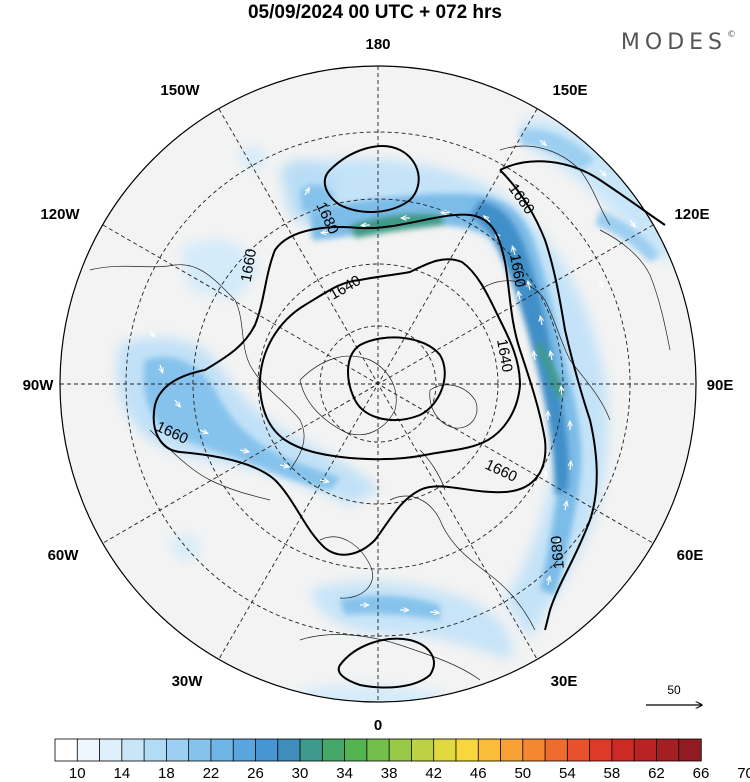  What do you see at coordinates (396, 378) in the screenshot?
I see `contour-polar-low` at bounding box center [396, 378].